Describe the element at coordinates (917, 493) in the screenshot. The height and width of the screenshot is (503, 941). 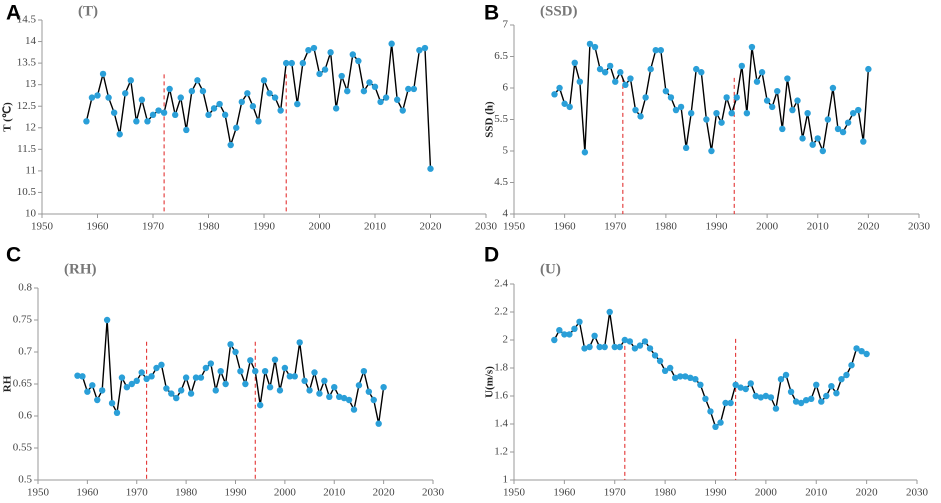
I see `x-tick-label: 2030` at that location.